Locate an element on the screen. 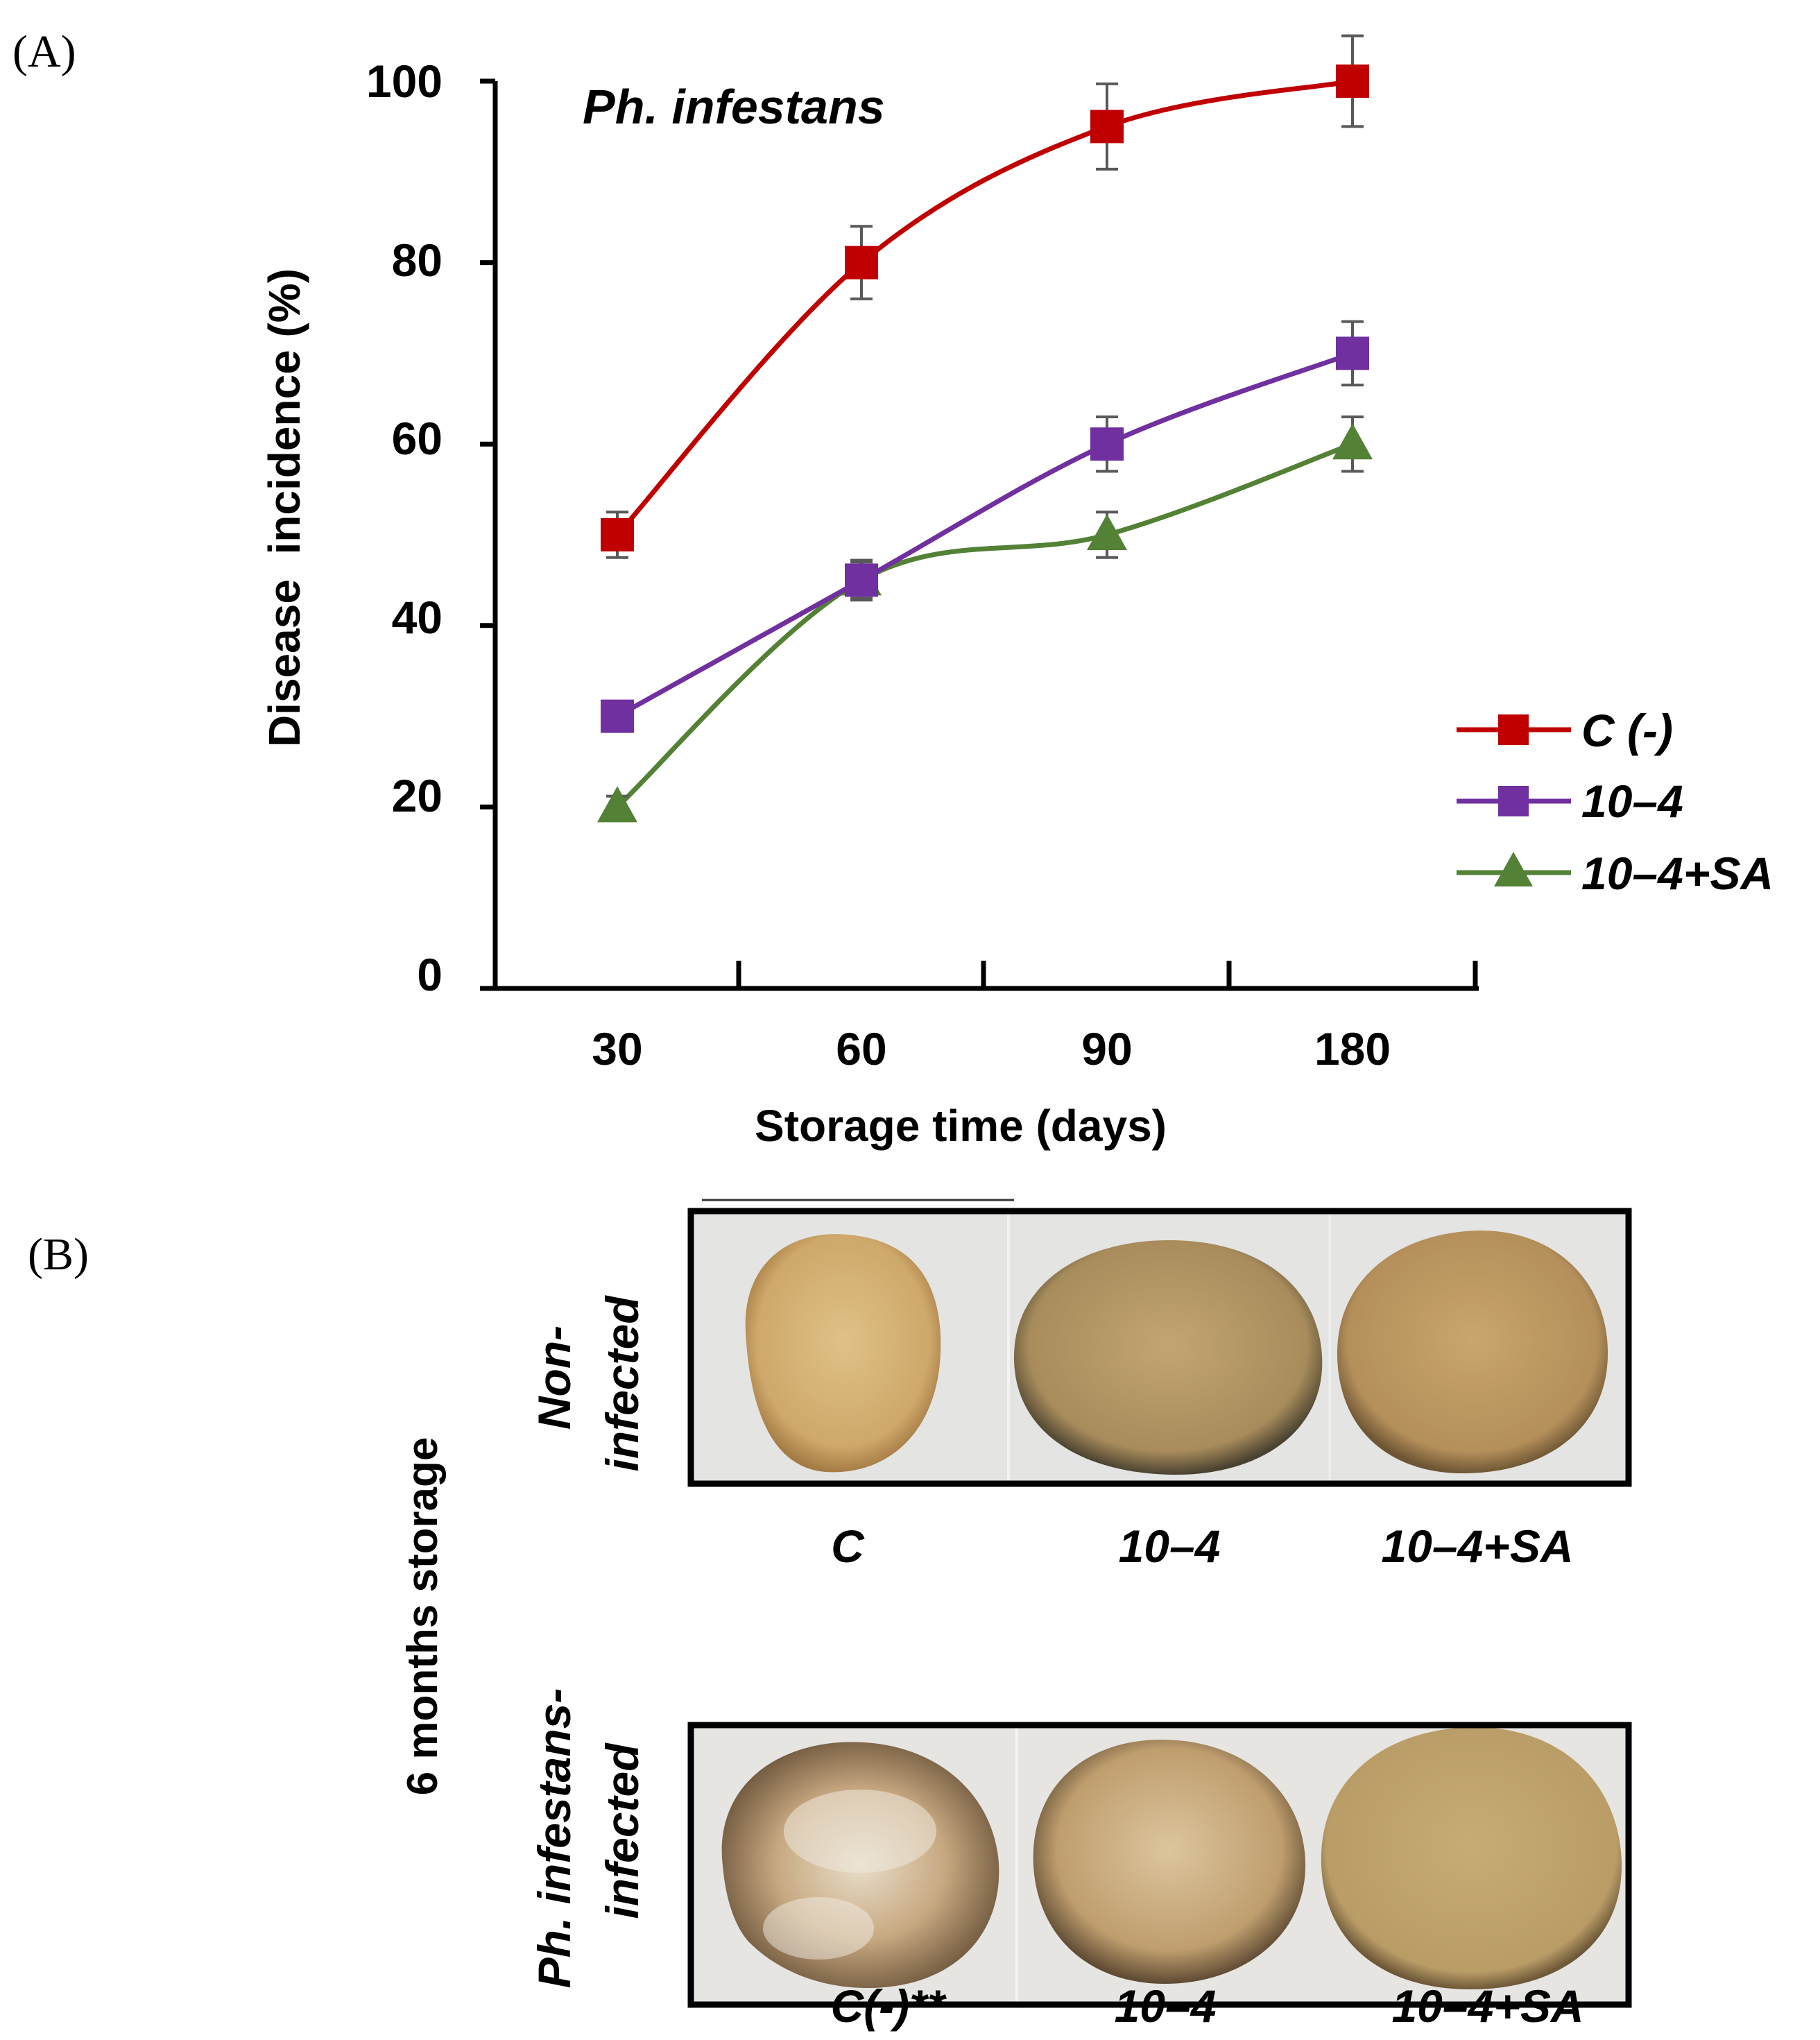 Image resolution: width=1820 pixels, height=2040 pixels. x-tick-label-180: 180 is located at coordinates (1352, 1048).